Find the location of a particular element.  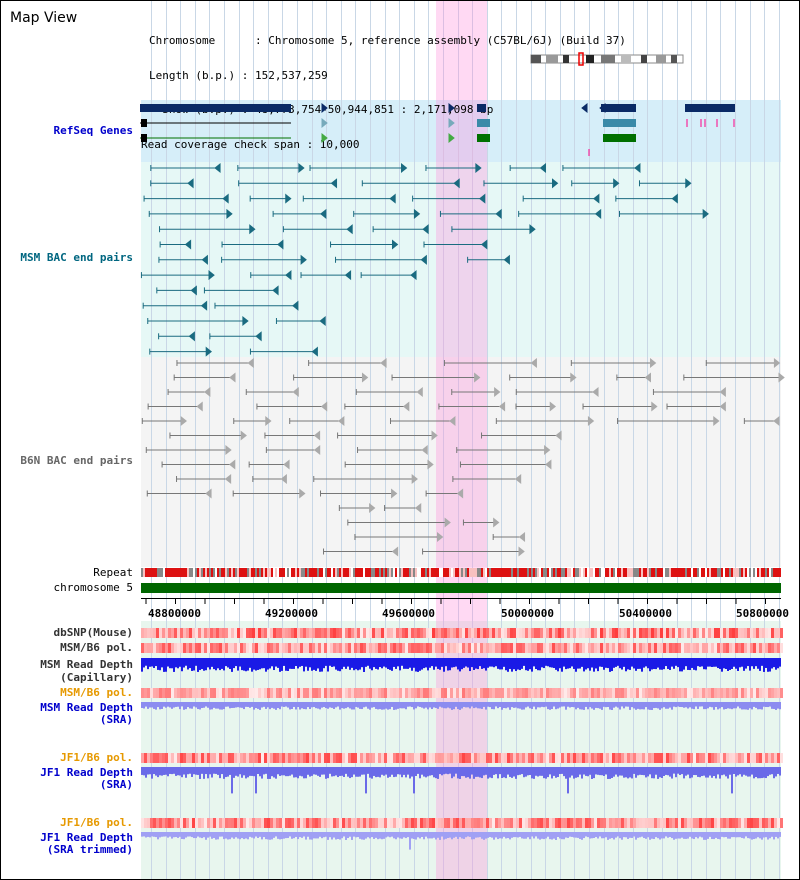

jf1-depth-trim-label: JF1 Read Depth is located at coordinates (86, 837).